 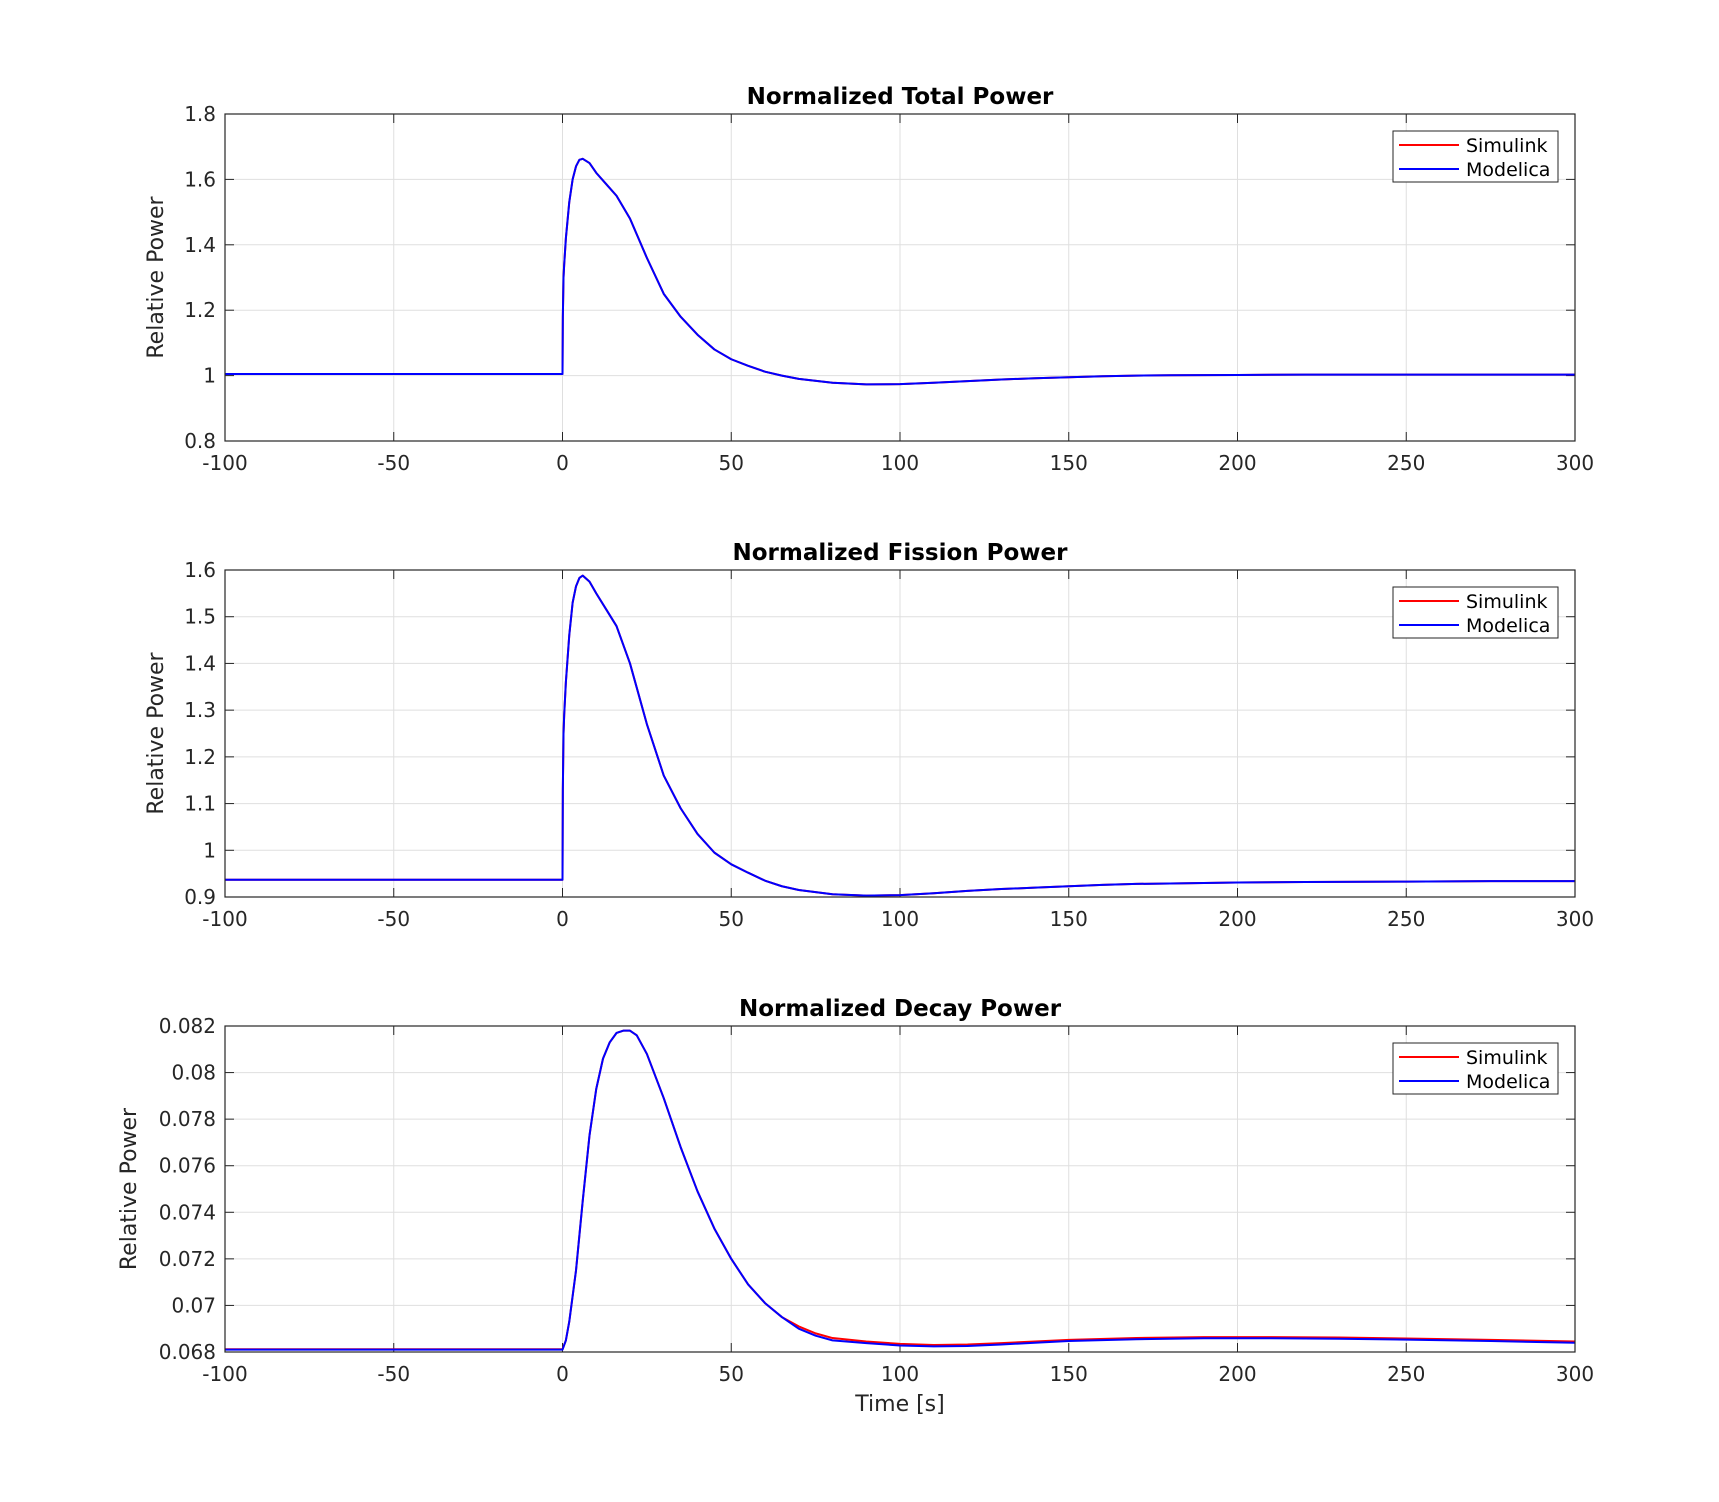 What do you see at coordinates (187, 1166) in the screenshot?
I see `y-tick-label: 0.076` at bounding box center [187, 1166].